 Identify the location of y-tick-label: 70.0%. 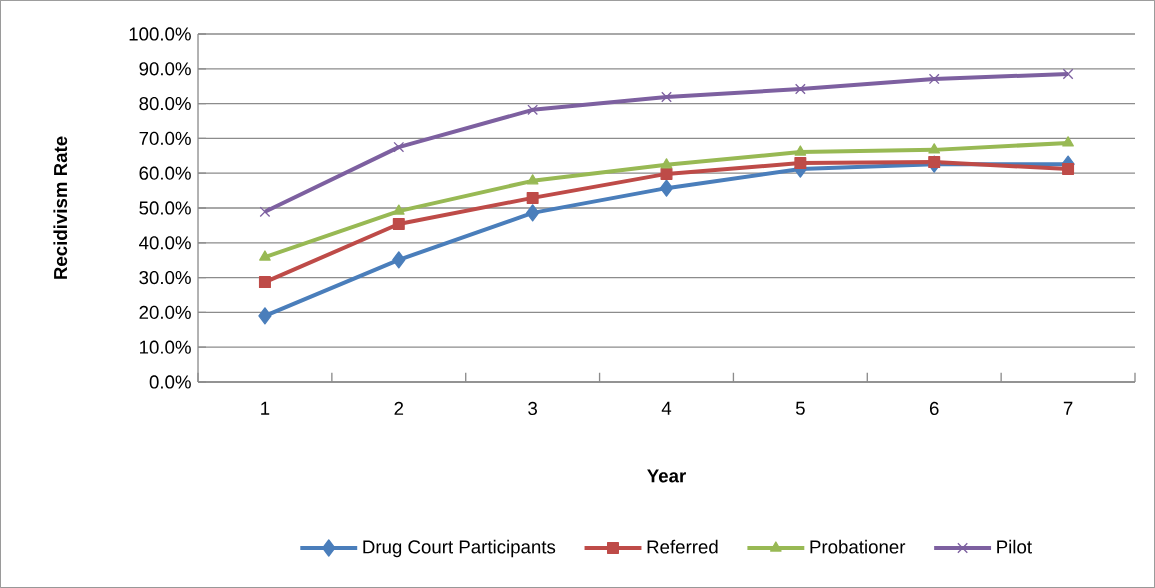
(165, 138).